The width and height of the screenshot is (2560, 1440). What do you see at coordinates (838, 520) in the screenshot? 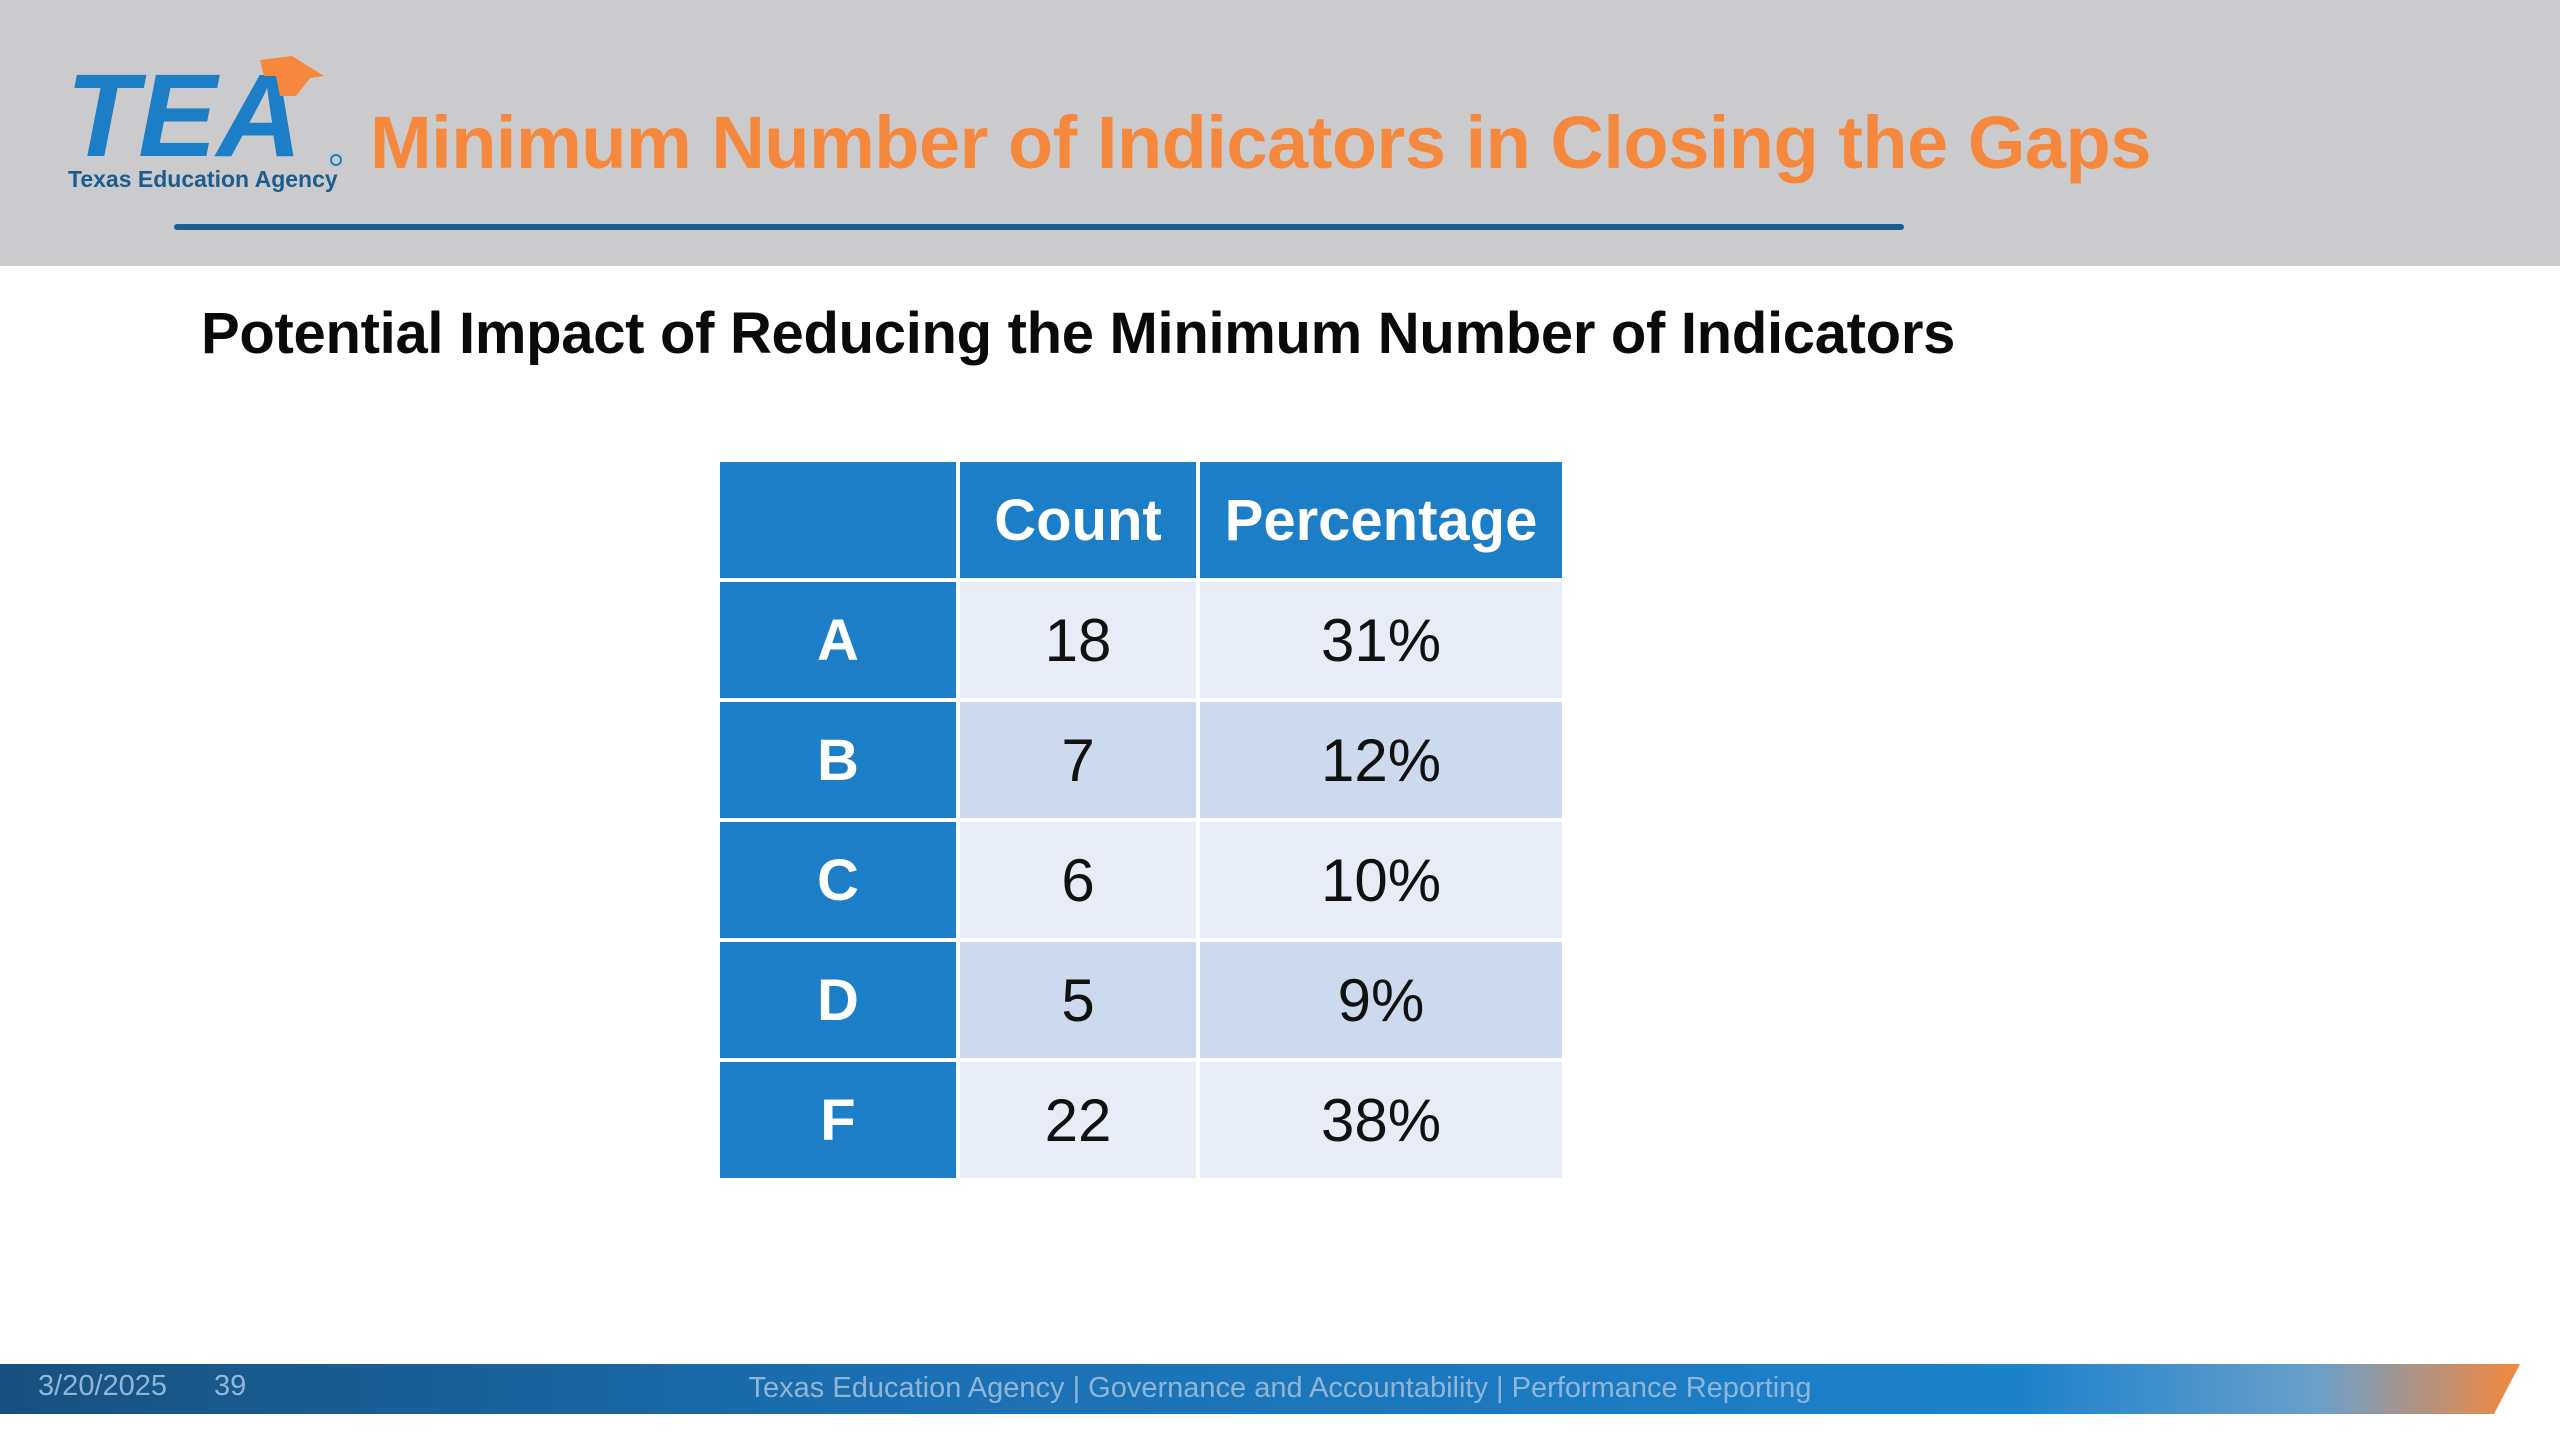
I see `column-header-label` at bounding box center [838, 520].